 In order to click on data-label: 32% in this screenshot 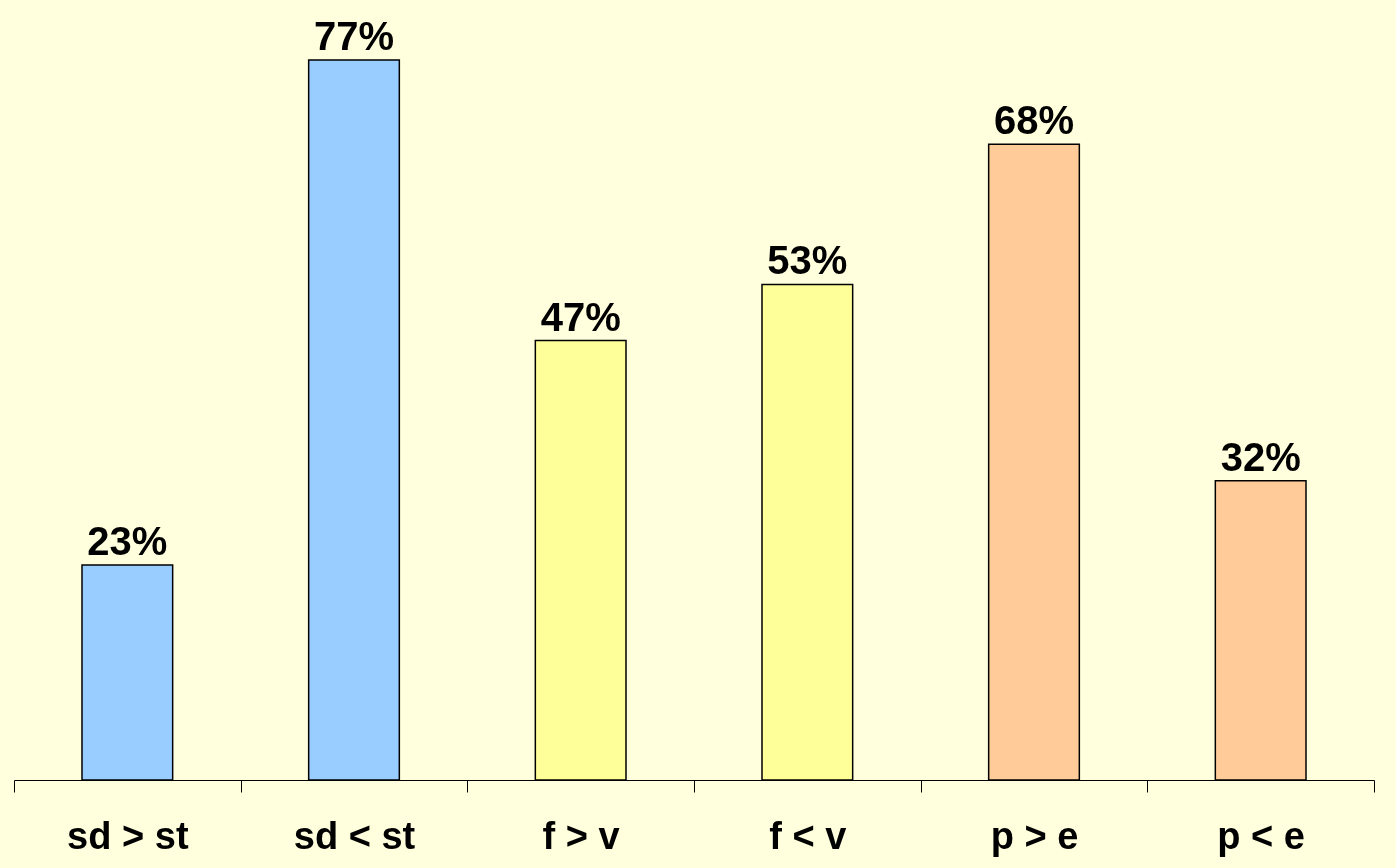, I will do `click(1260, 456)`.